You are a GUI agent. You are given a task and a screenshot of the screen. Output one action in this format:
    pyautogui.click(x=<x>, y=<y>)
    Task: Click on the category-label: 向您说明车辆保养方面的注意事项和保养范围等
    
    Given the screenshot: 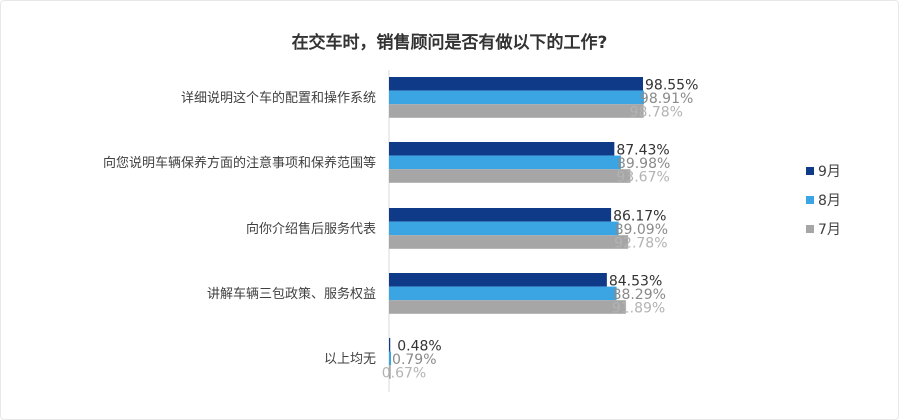 What is the action you would take?
    pyautogui.click(x=239, y=163)
    